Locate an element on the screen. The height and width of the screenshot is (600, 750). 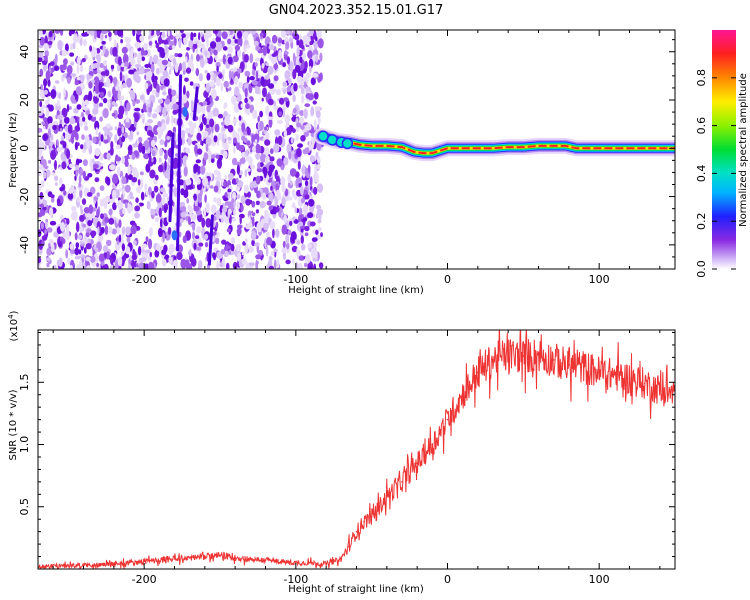
snr-ytick-label: 0.5 is located at coordinates (24, 506).